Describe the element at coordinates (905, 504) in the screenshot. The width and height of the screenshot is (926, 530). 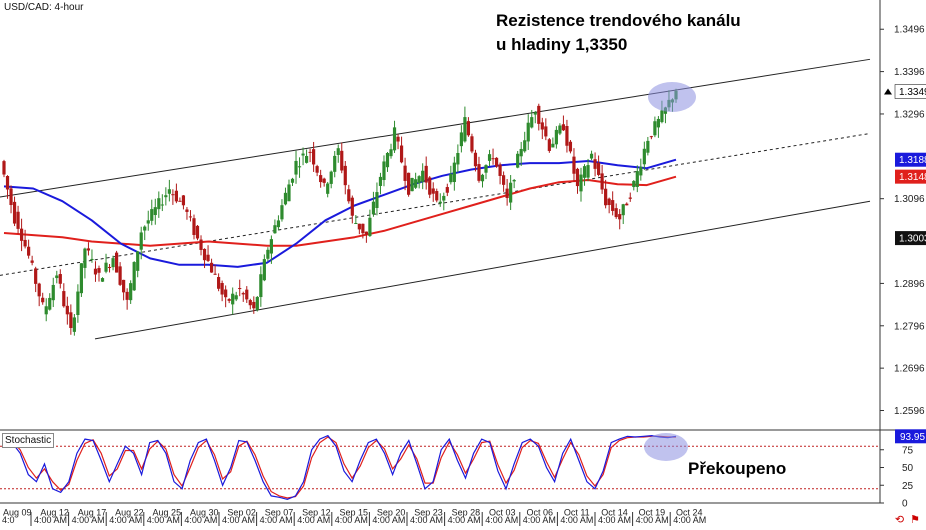
I see `stoch-tick-label: 0` at that location.